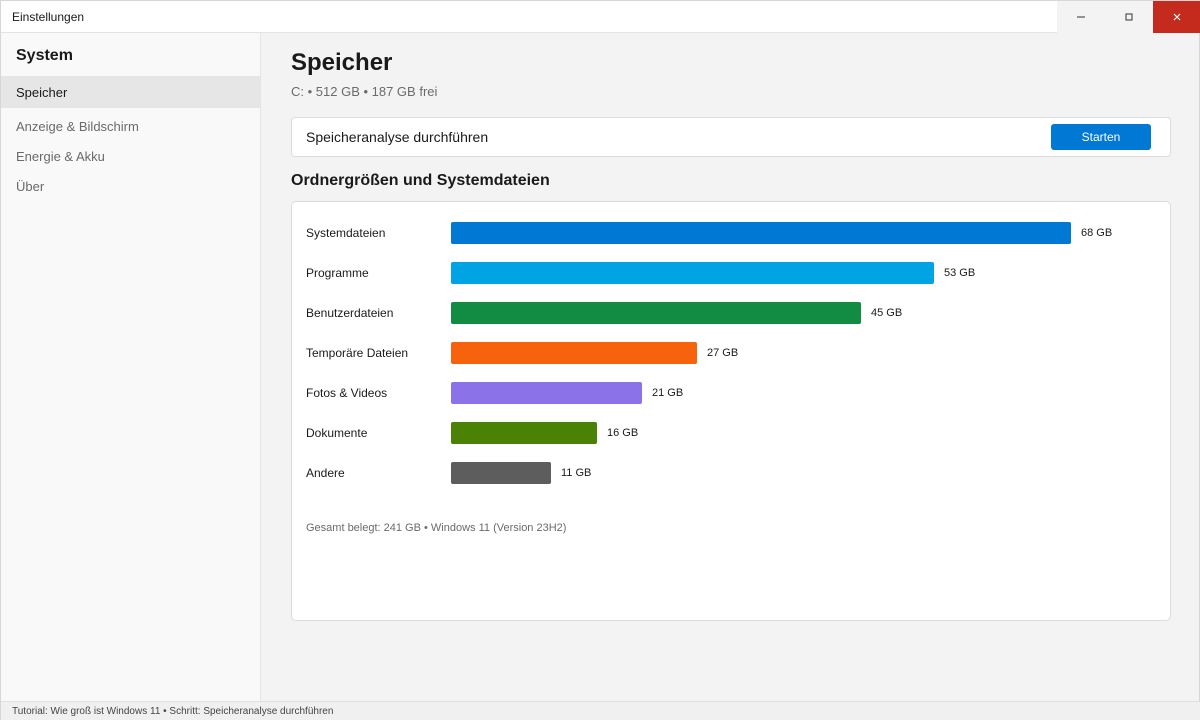  I want to click on chart-row: Programme 53 GB, so click(731, 273).